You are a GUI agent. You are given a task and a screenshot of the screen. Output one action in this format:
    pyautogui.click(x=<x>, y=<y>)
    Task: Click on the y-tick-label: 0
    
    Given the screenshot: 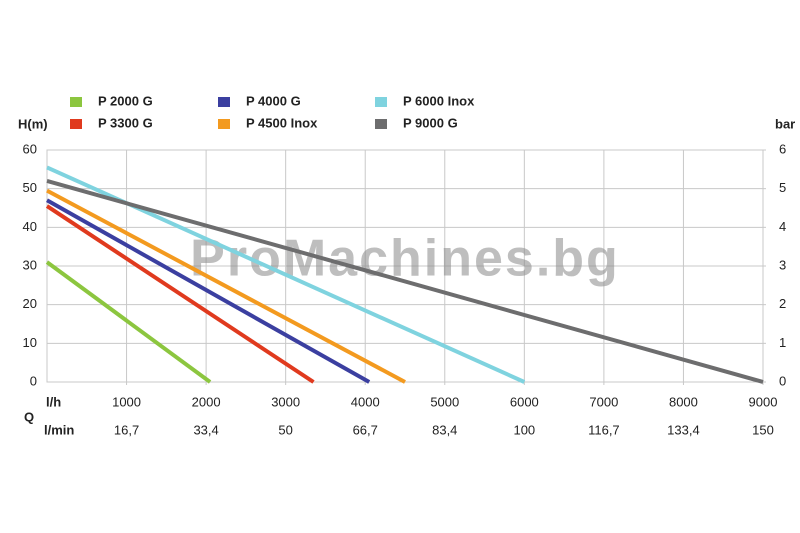 What is the action you would take?
    pyautogui.click(x=33, y=380)
    